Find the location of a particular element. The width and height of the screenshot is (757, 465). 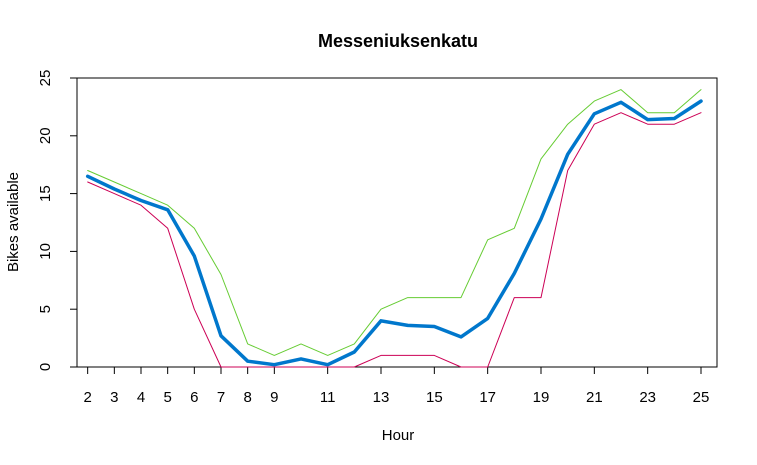

x-tick-label: 5 is located at coordinates (167, 397).